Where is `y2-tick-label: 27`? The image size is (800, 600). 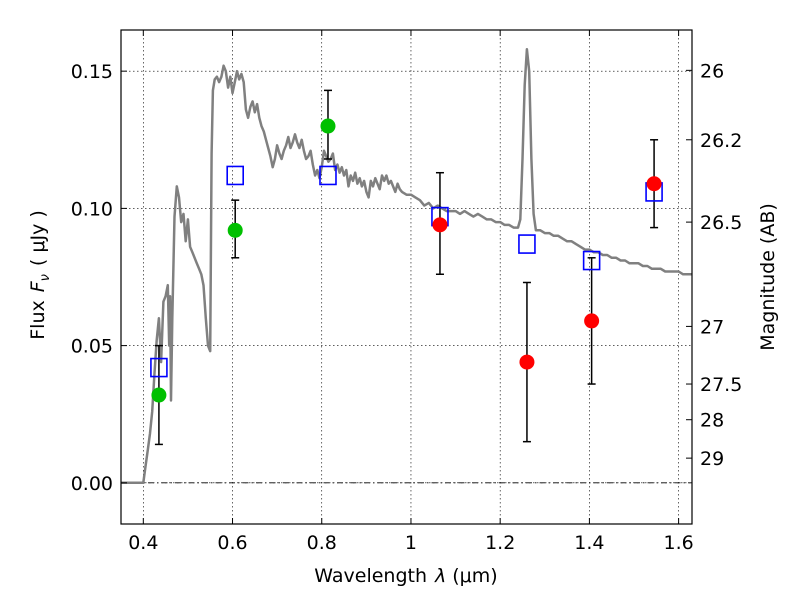 y2-tick-label: 27 is located at coordinates (712, 327).